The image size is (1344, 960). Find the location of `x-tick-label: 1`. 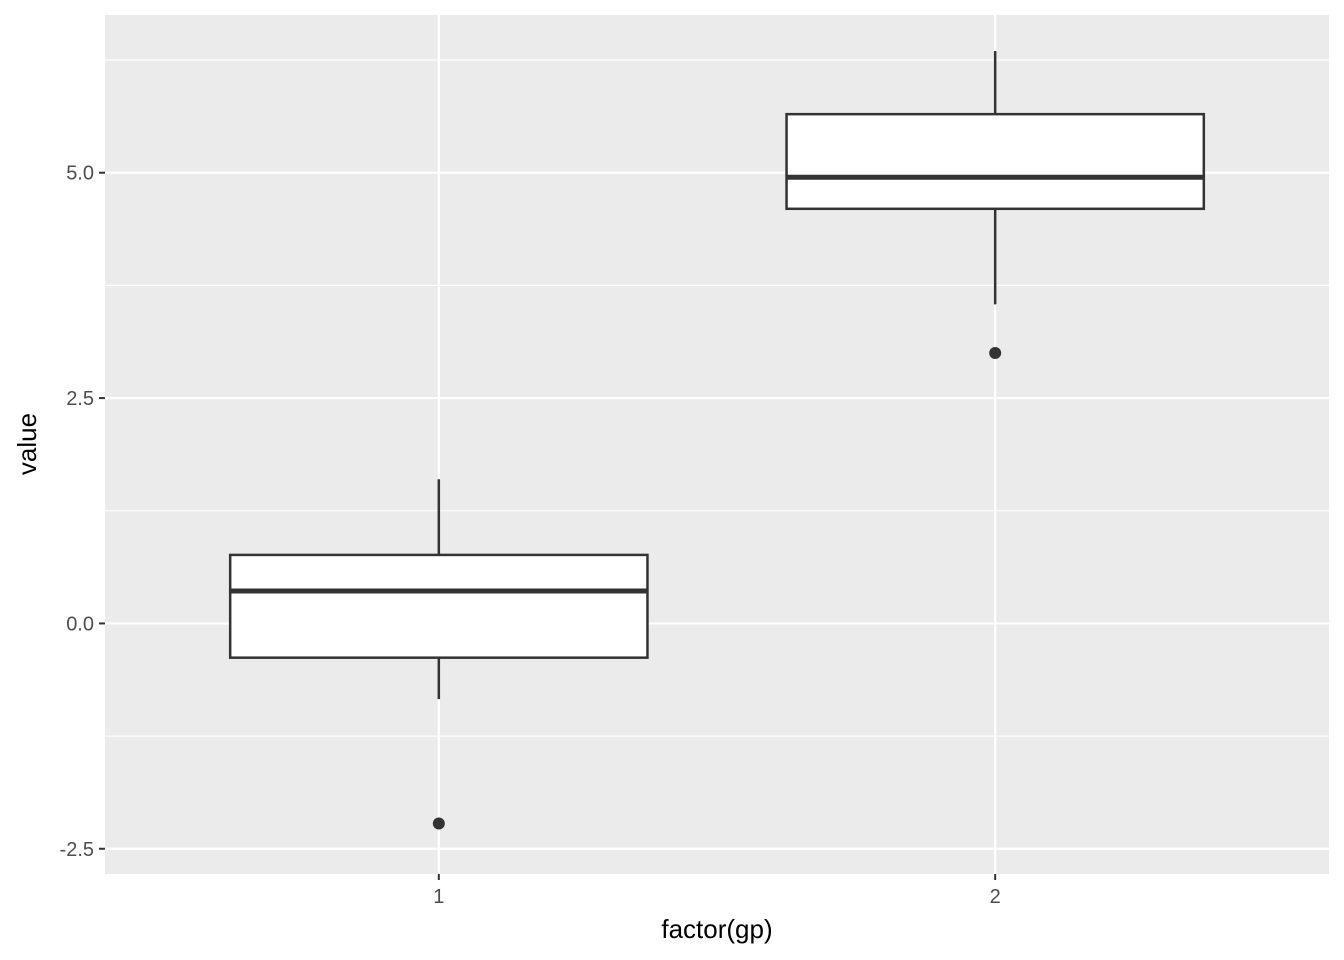

x-tick-label: 1 is located at coordinates (438, 897).